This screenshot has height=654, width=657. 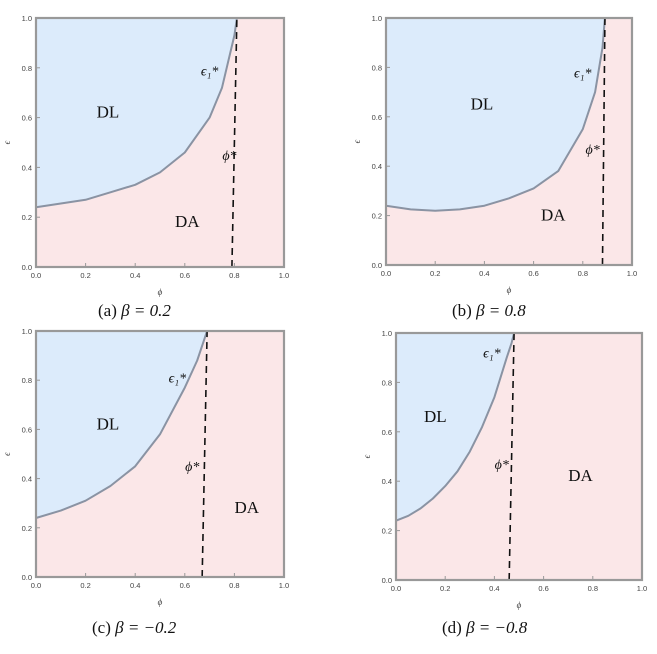 I want to click on caption-b-letter: (b), so click(x=462, y=310).